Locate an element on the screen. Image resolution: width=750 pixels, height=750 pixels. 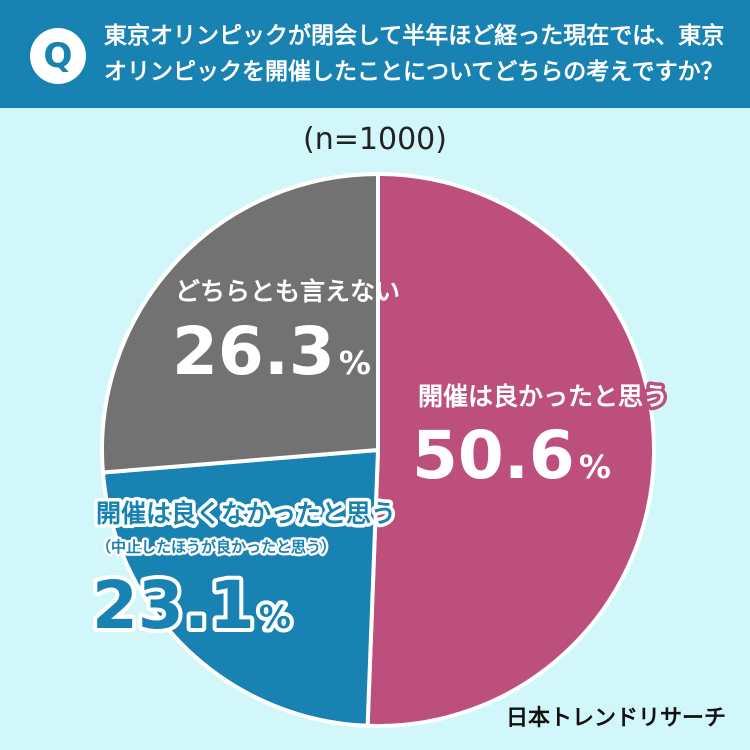
label-bad: 開催は良くなかったと思う is located at coordinates (246, 513).